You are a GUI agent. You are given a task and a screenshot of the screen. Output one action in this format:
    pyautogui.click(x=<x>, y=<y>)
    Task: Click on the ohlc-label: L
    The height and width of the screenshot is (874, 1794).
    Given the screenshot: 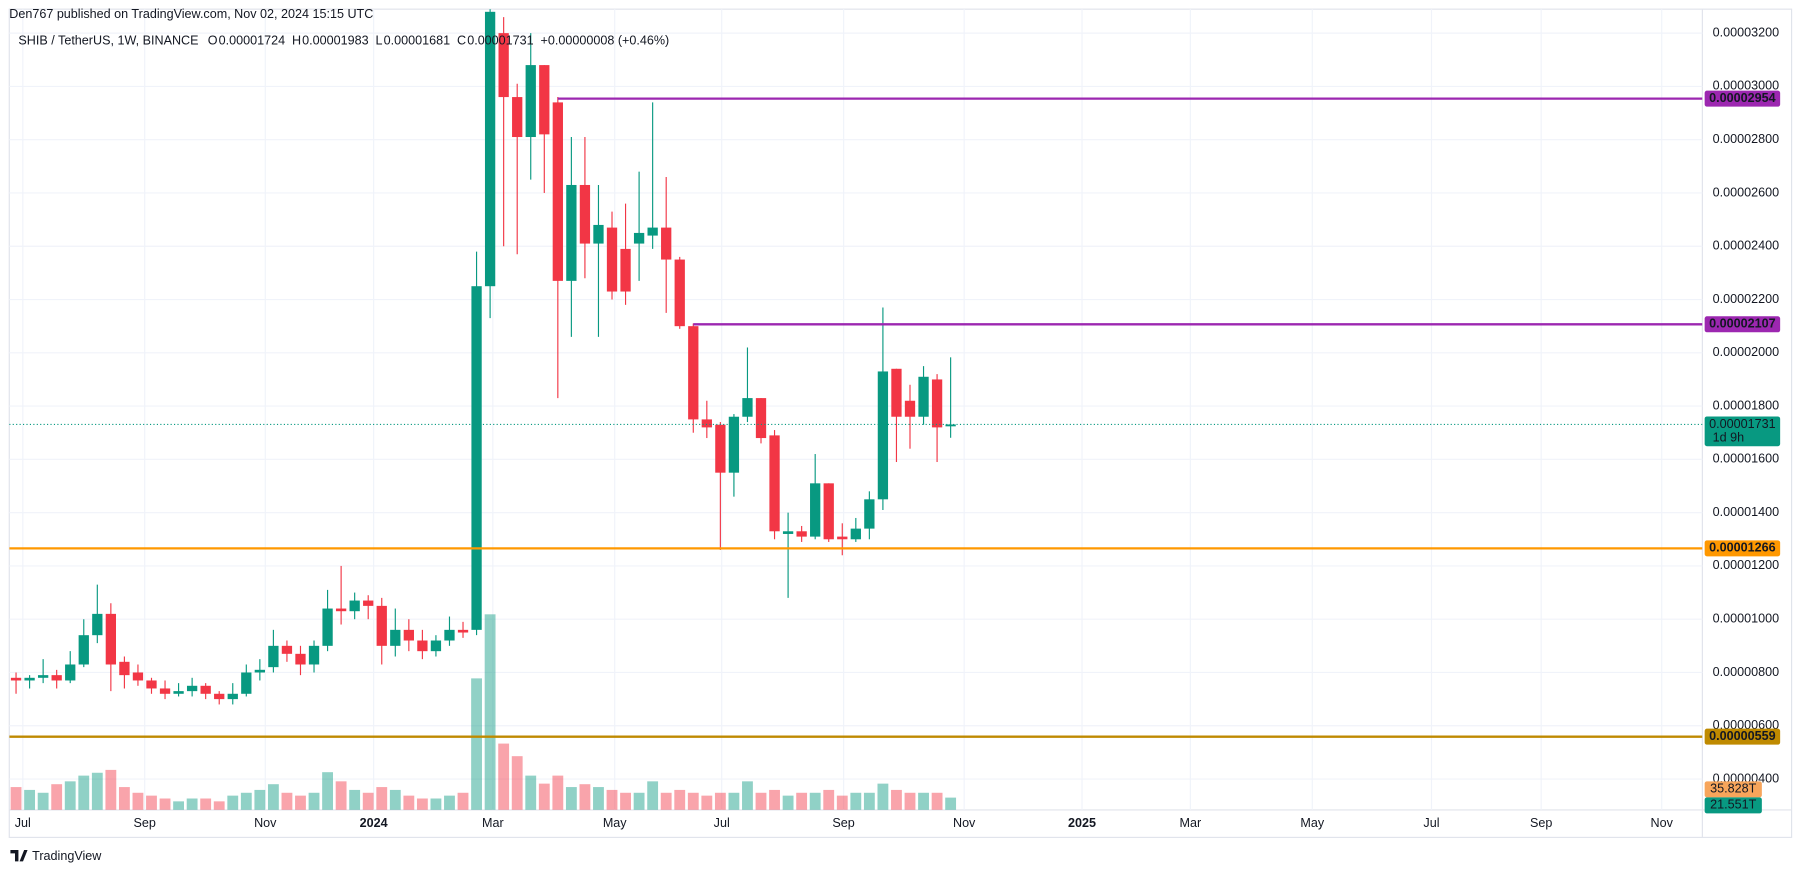 What is the action you would take?
    pyautogui.click(x=379, y=41)
    